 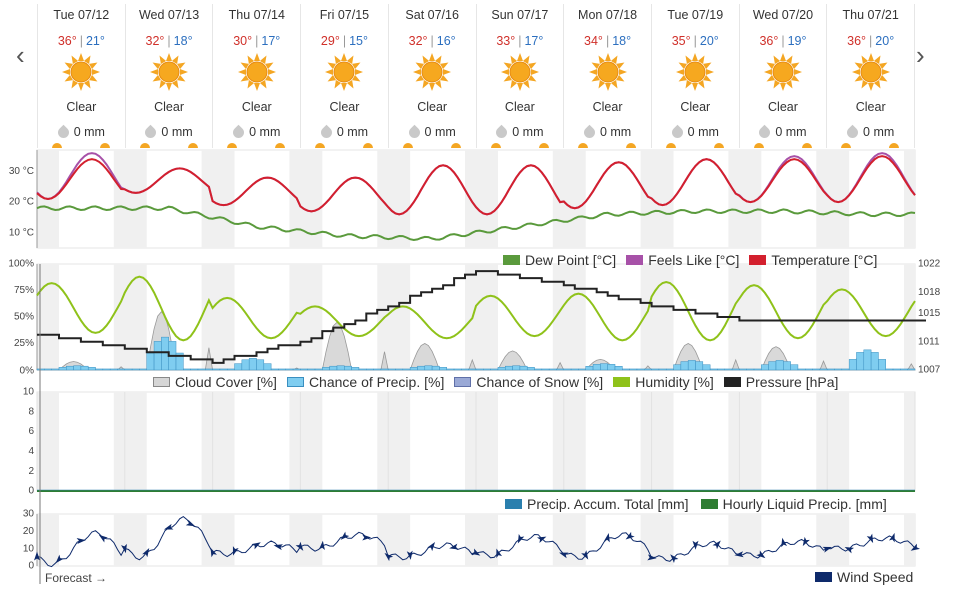 I want to click on day-temps: 35° | 20°, so click(x=695, y=42).